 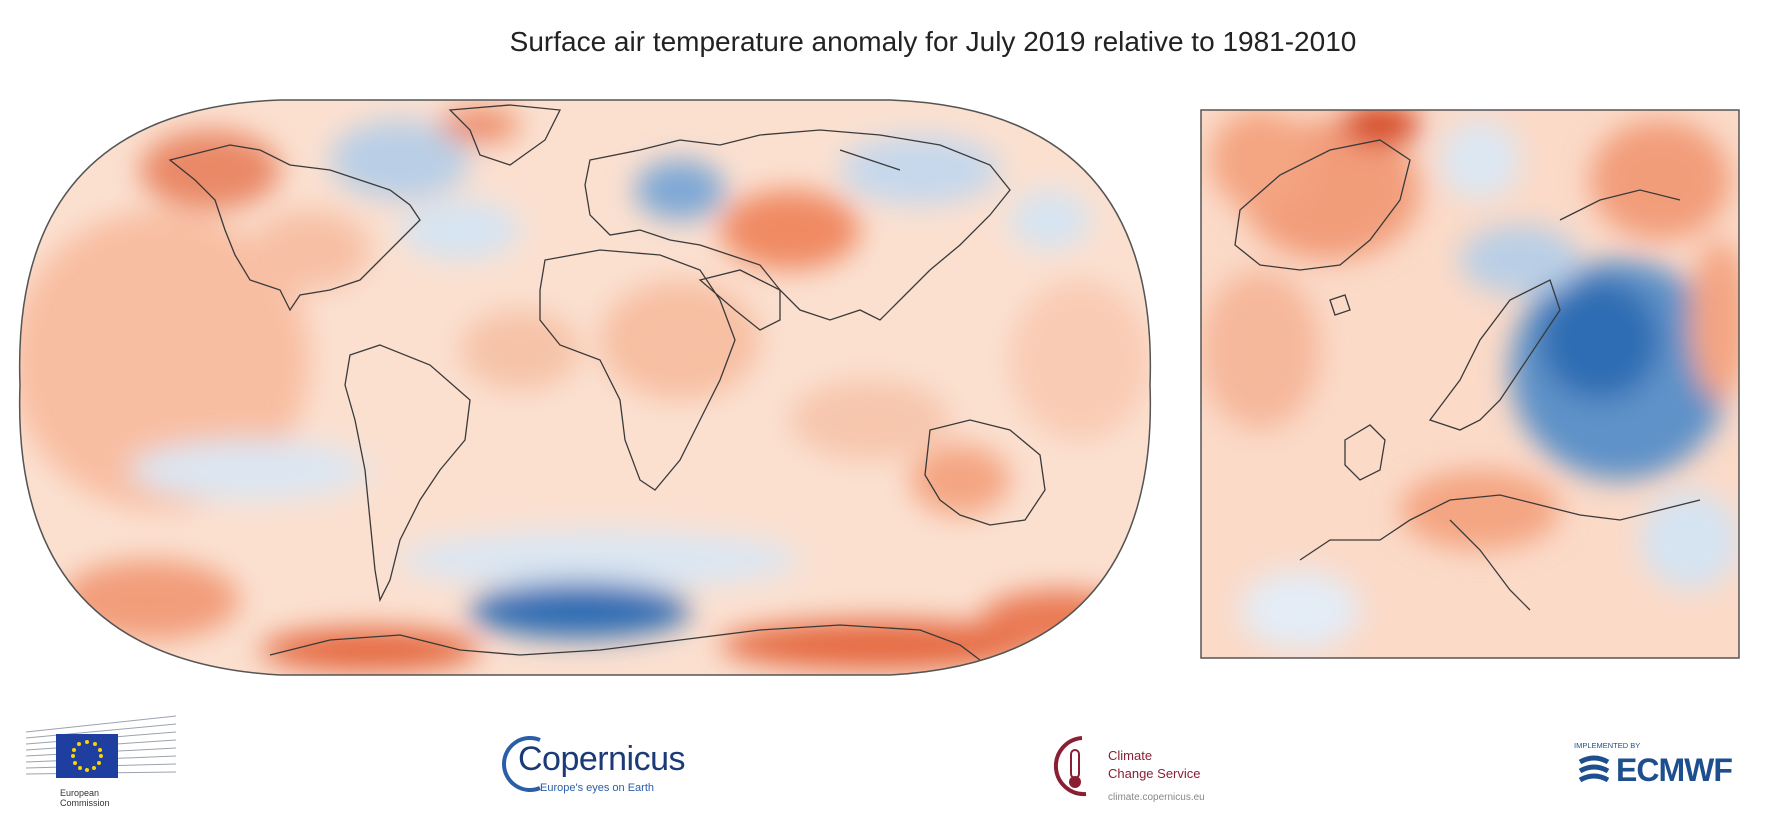 I want to click on copernicus-tagline: Europe's eyes on Earth, so click(x=597, y=788).